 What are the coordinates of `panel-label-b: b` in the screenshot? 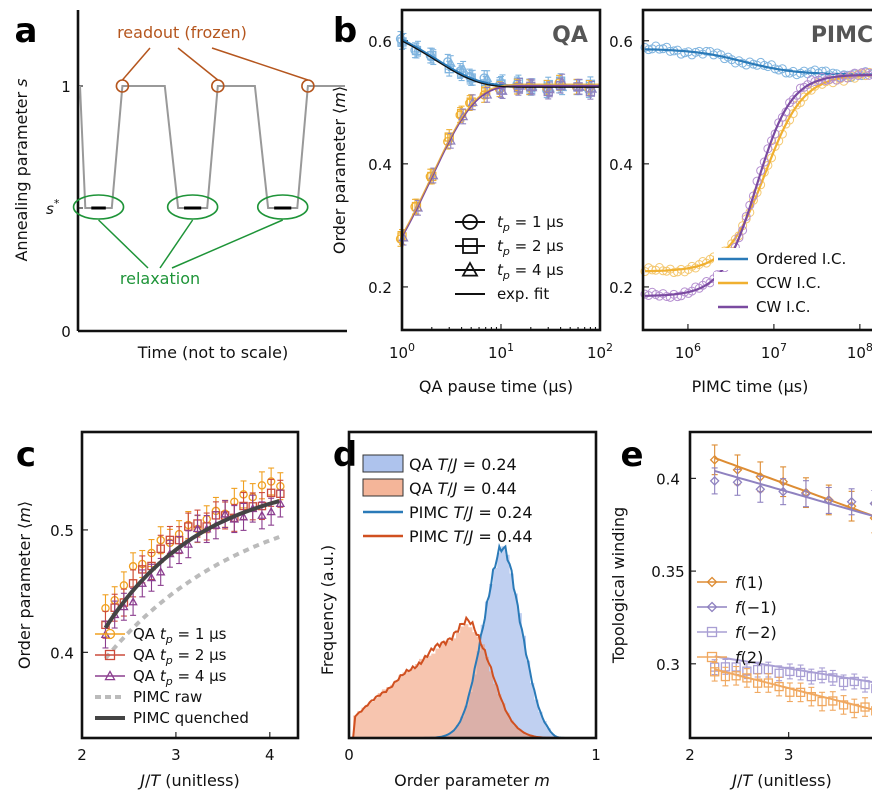 It's located at (345, 31).